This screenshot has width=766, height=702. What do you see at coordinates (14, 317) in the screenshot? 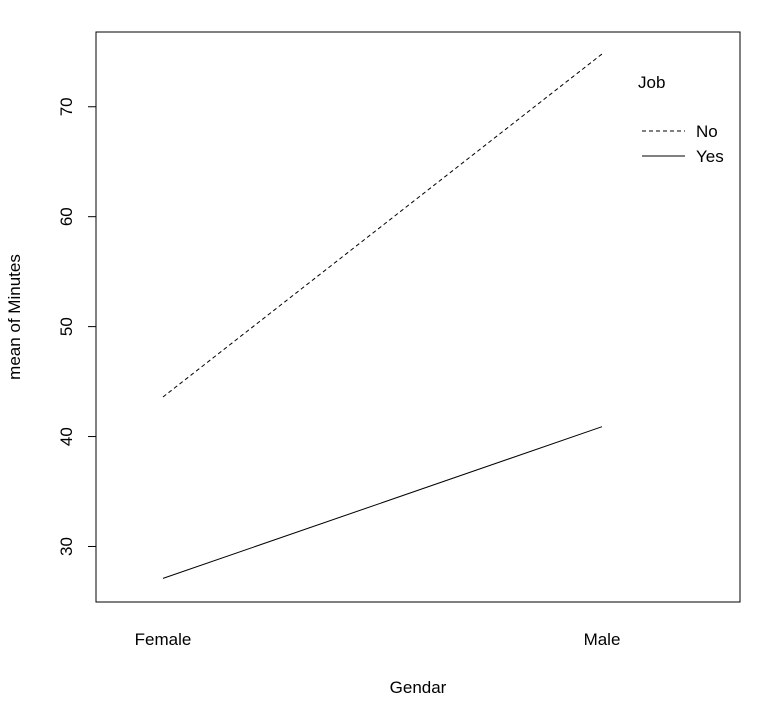
I see `y-axis-label: mean of Minutes` at bounding box center [14, 317].